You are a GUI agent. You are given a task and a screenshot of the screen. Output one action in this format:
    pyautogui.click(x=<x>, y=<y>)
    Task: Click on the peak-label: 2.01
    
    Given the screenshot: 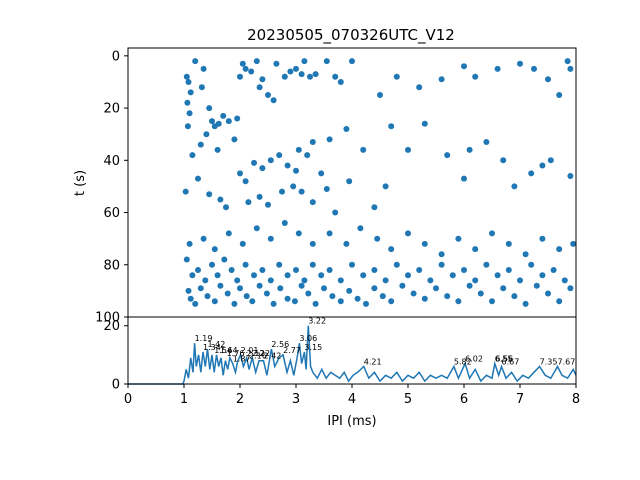 What is the action you would take?
    pyautogui.click(x=250, y=350)
    